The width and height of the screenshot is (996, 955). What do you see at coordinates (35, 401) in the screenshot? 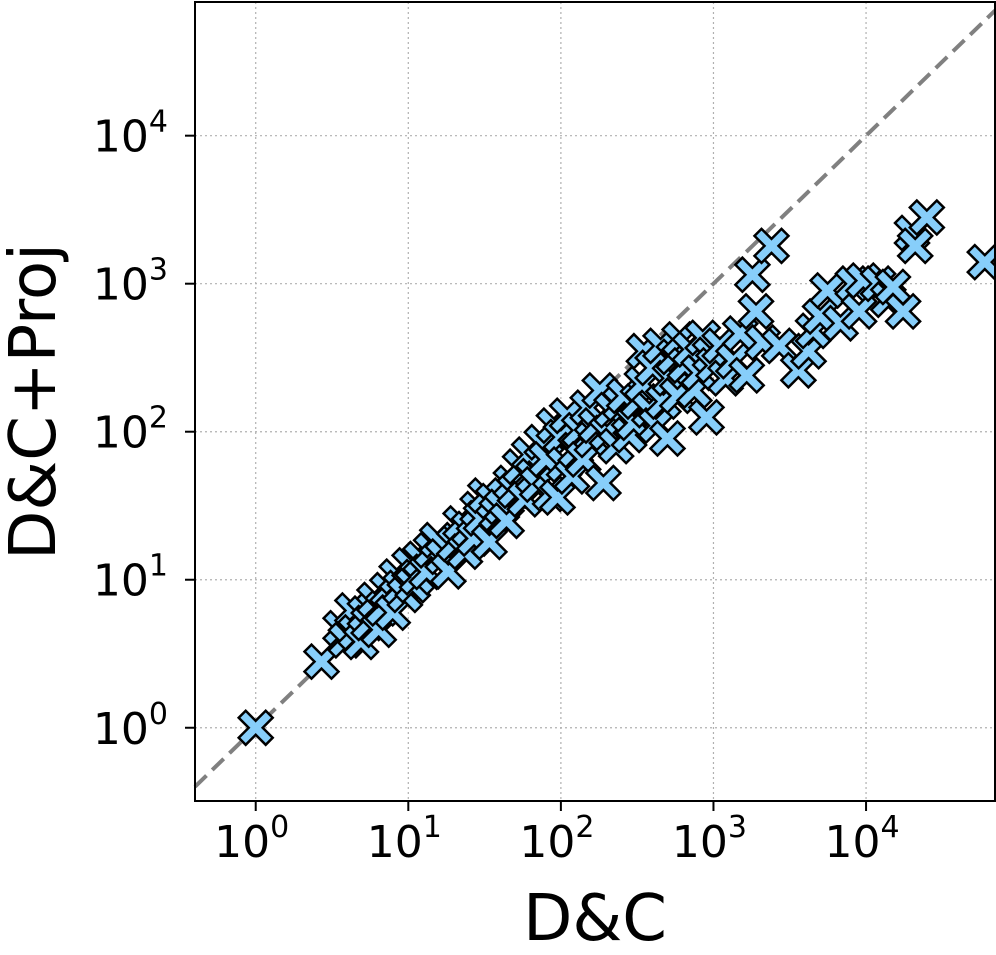
I see `y-axis-label: D&C+Proj` at bounding box center [35, 401].